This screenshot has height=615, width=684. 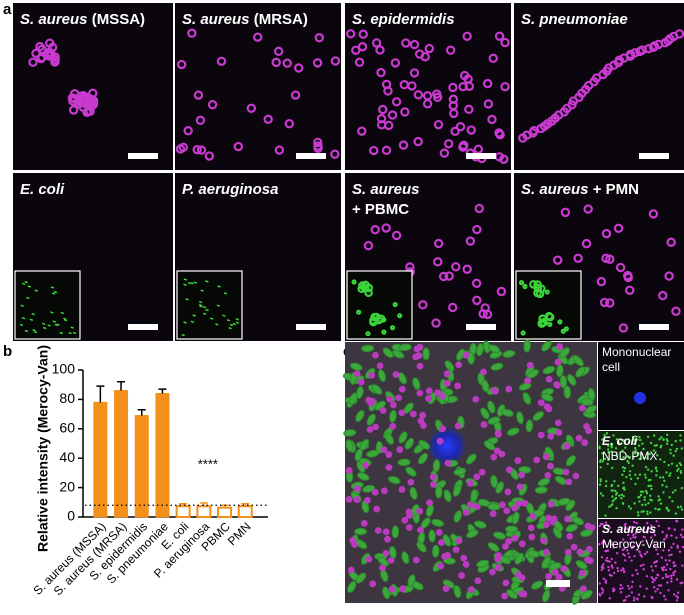 I want to click on bar, so click(x=141, y=466).